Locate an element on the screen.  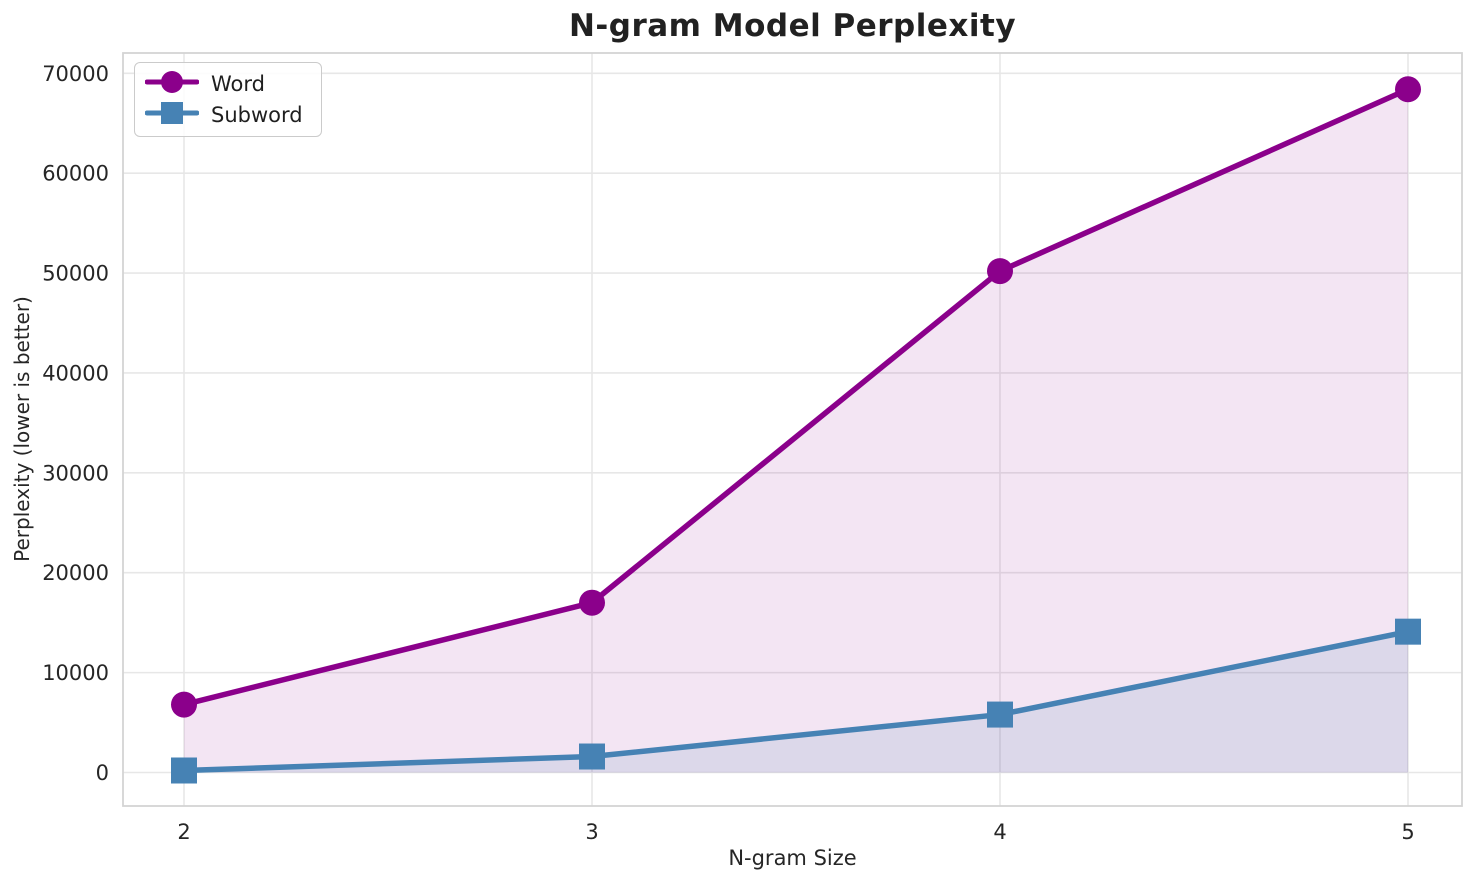
legend: Word Subword is located at coordinates (228, 99).